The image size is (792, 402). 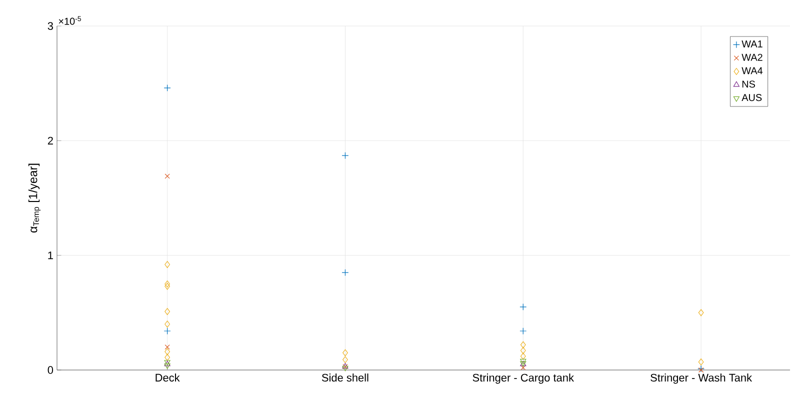 What do you see at coordinates (752, 57) in the screenshot?
I see `legend-label: WA2` at bounding box center [752, 57].